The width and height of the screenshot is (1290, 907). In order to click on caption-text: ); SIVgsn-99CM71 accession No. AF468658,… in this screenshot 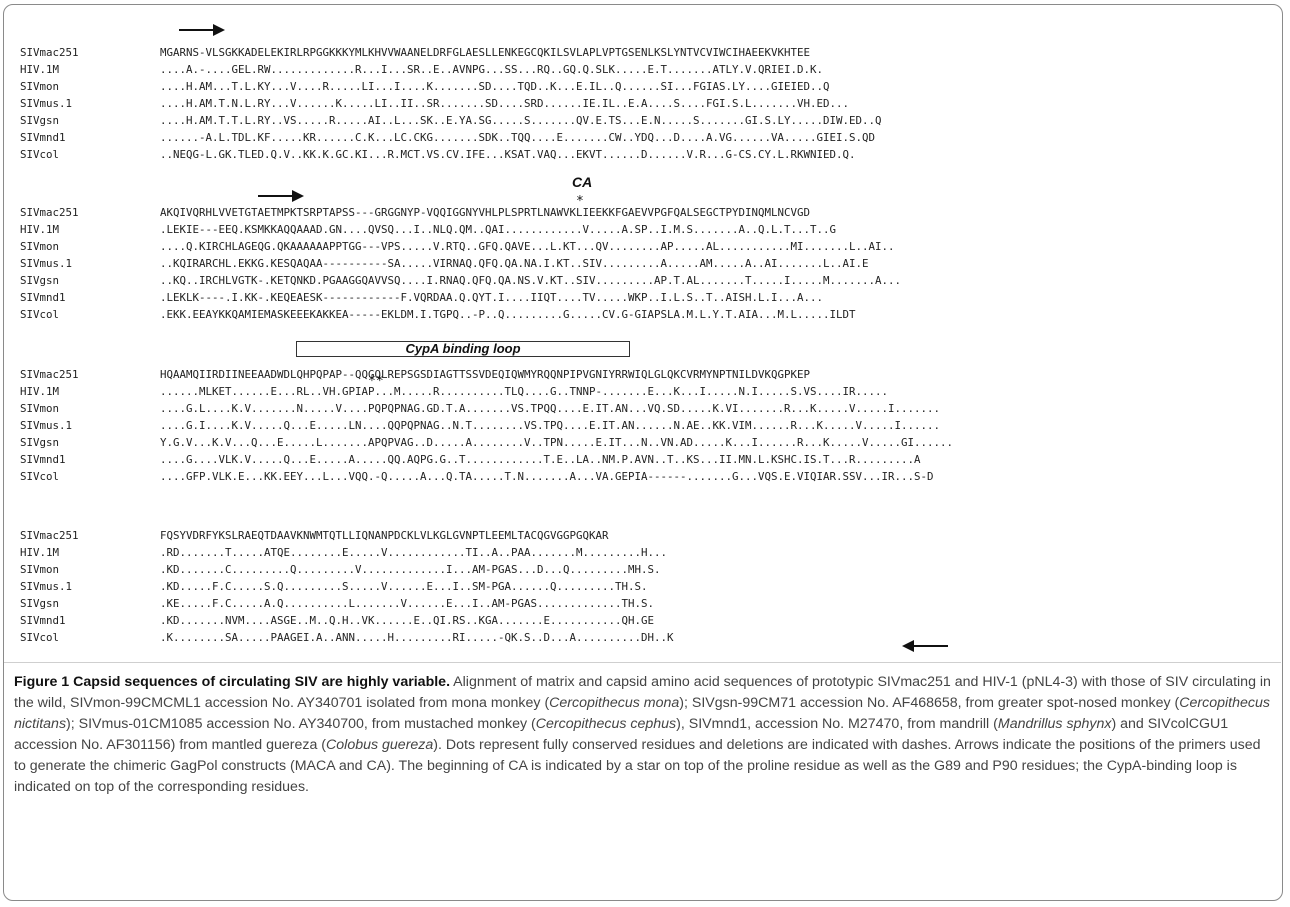, I will do `click(929, 703)`.